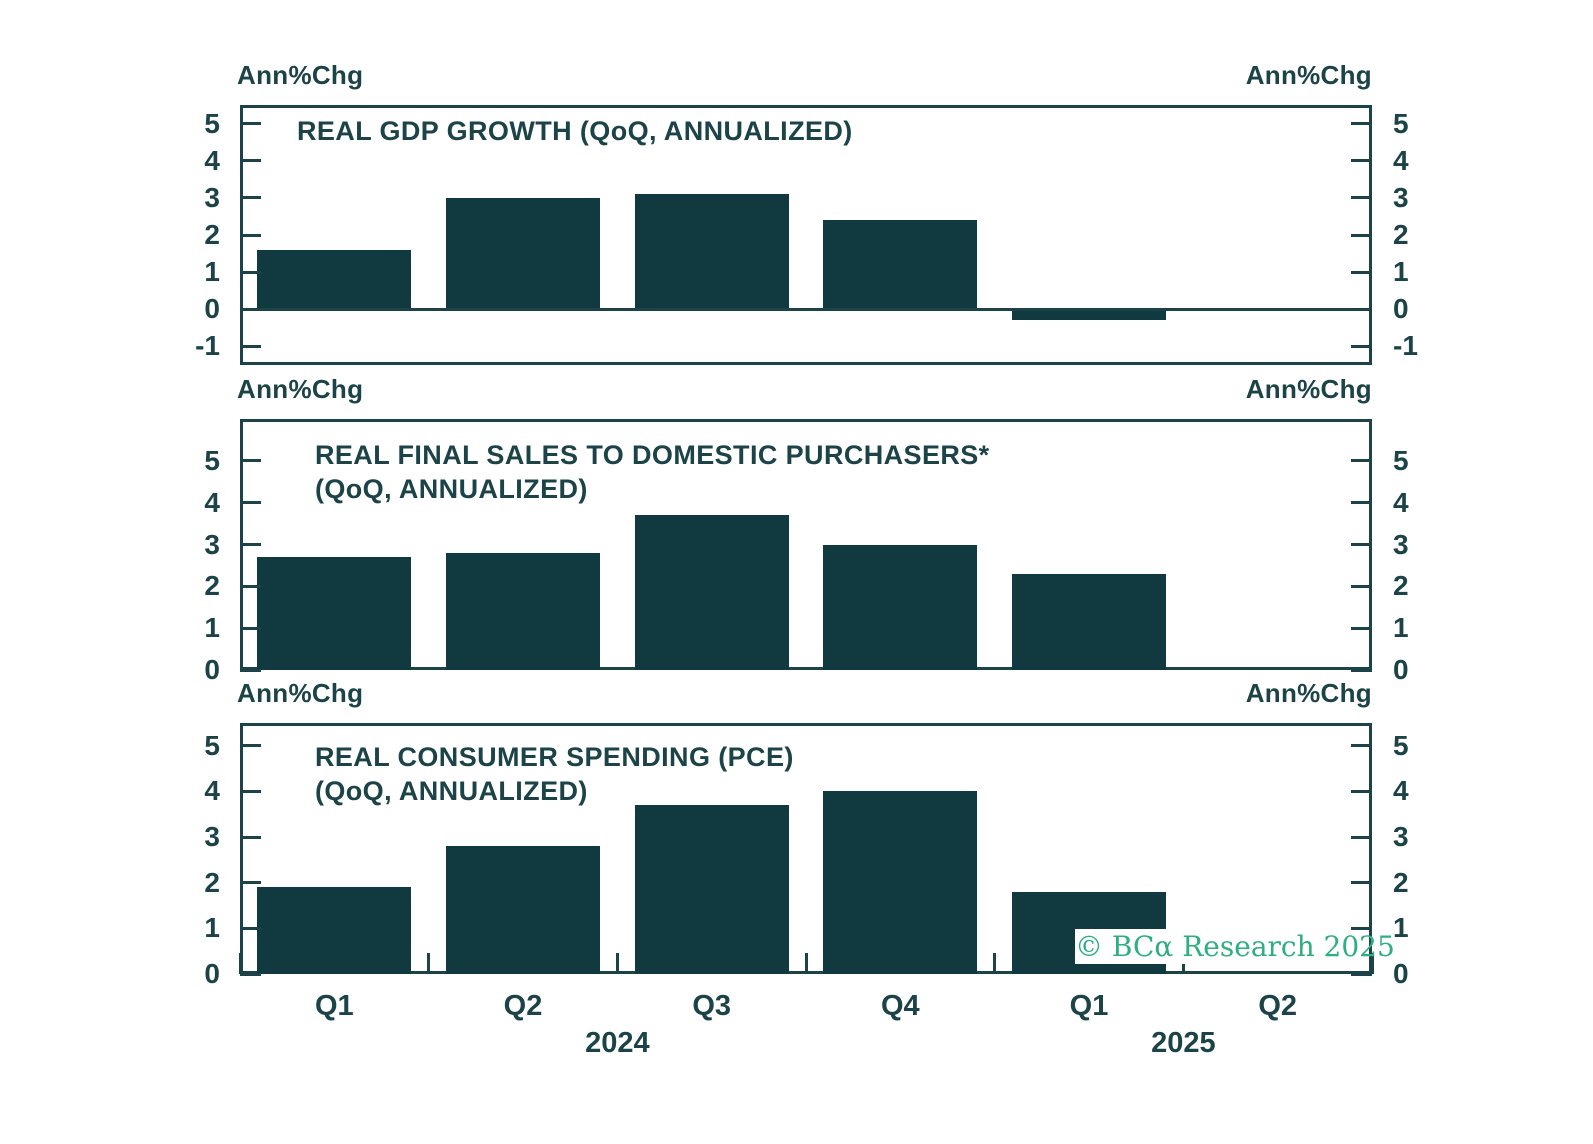 The height and width of the screenshot is (1144, 1593). What do you see at coordinates (1235, 946) in the screenshot?
I see `watermark: © BCα Research 2025` at bounding box center [1235, 946].